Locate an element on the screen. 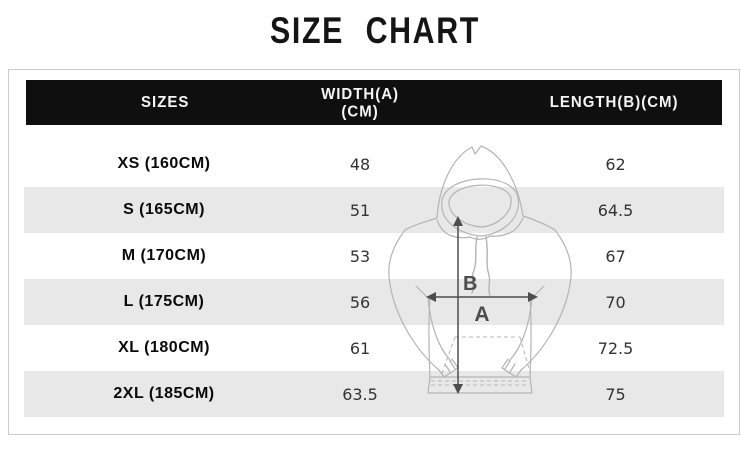 Image resolution: width=750 pixels, height=460 pixels. cell-size: L (175CM) is located at coordinates (164, 301).